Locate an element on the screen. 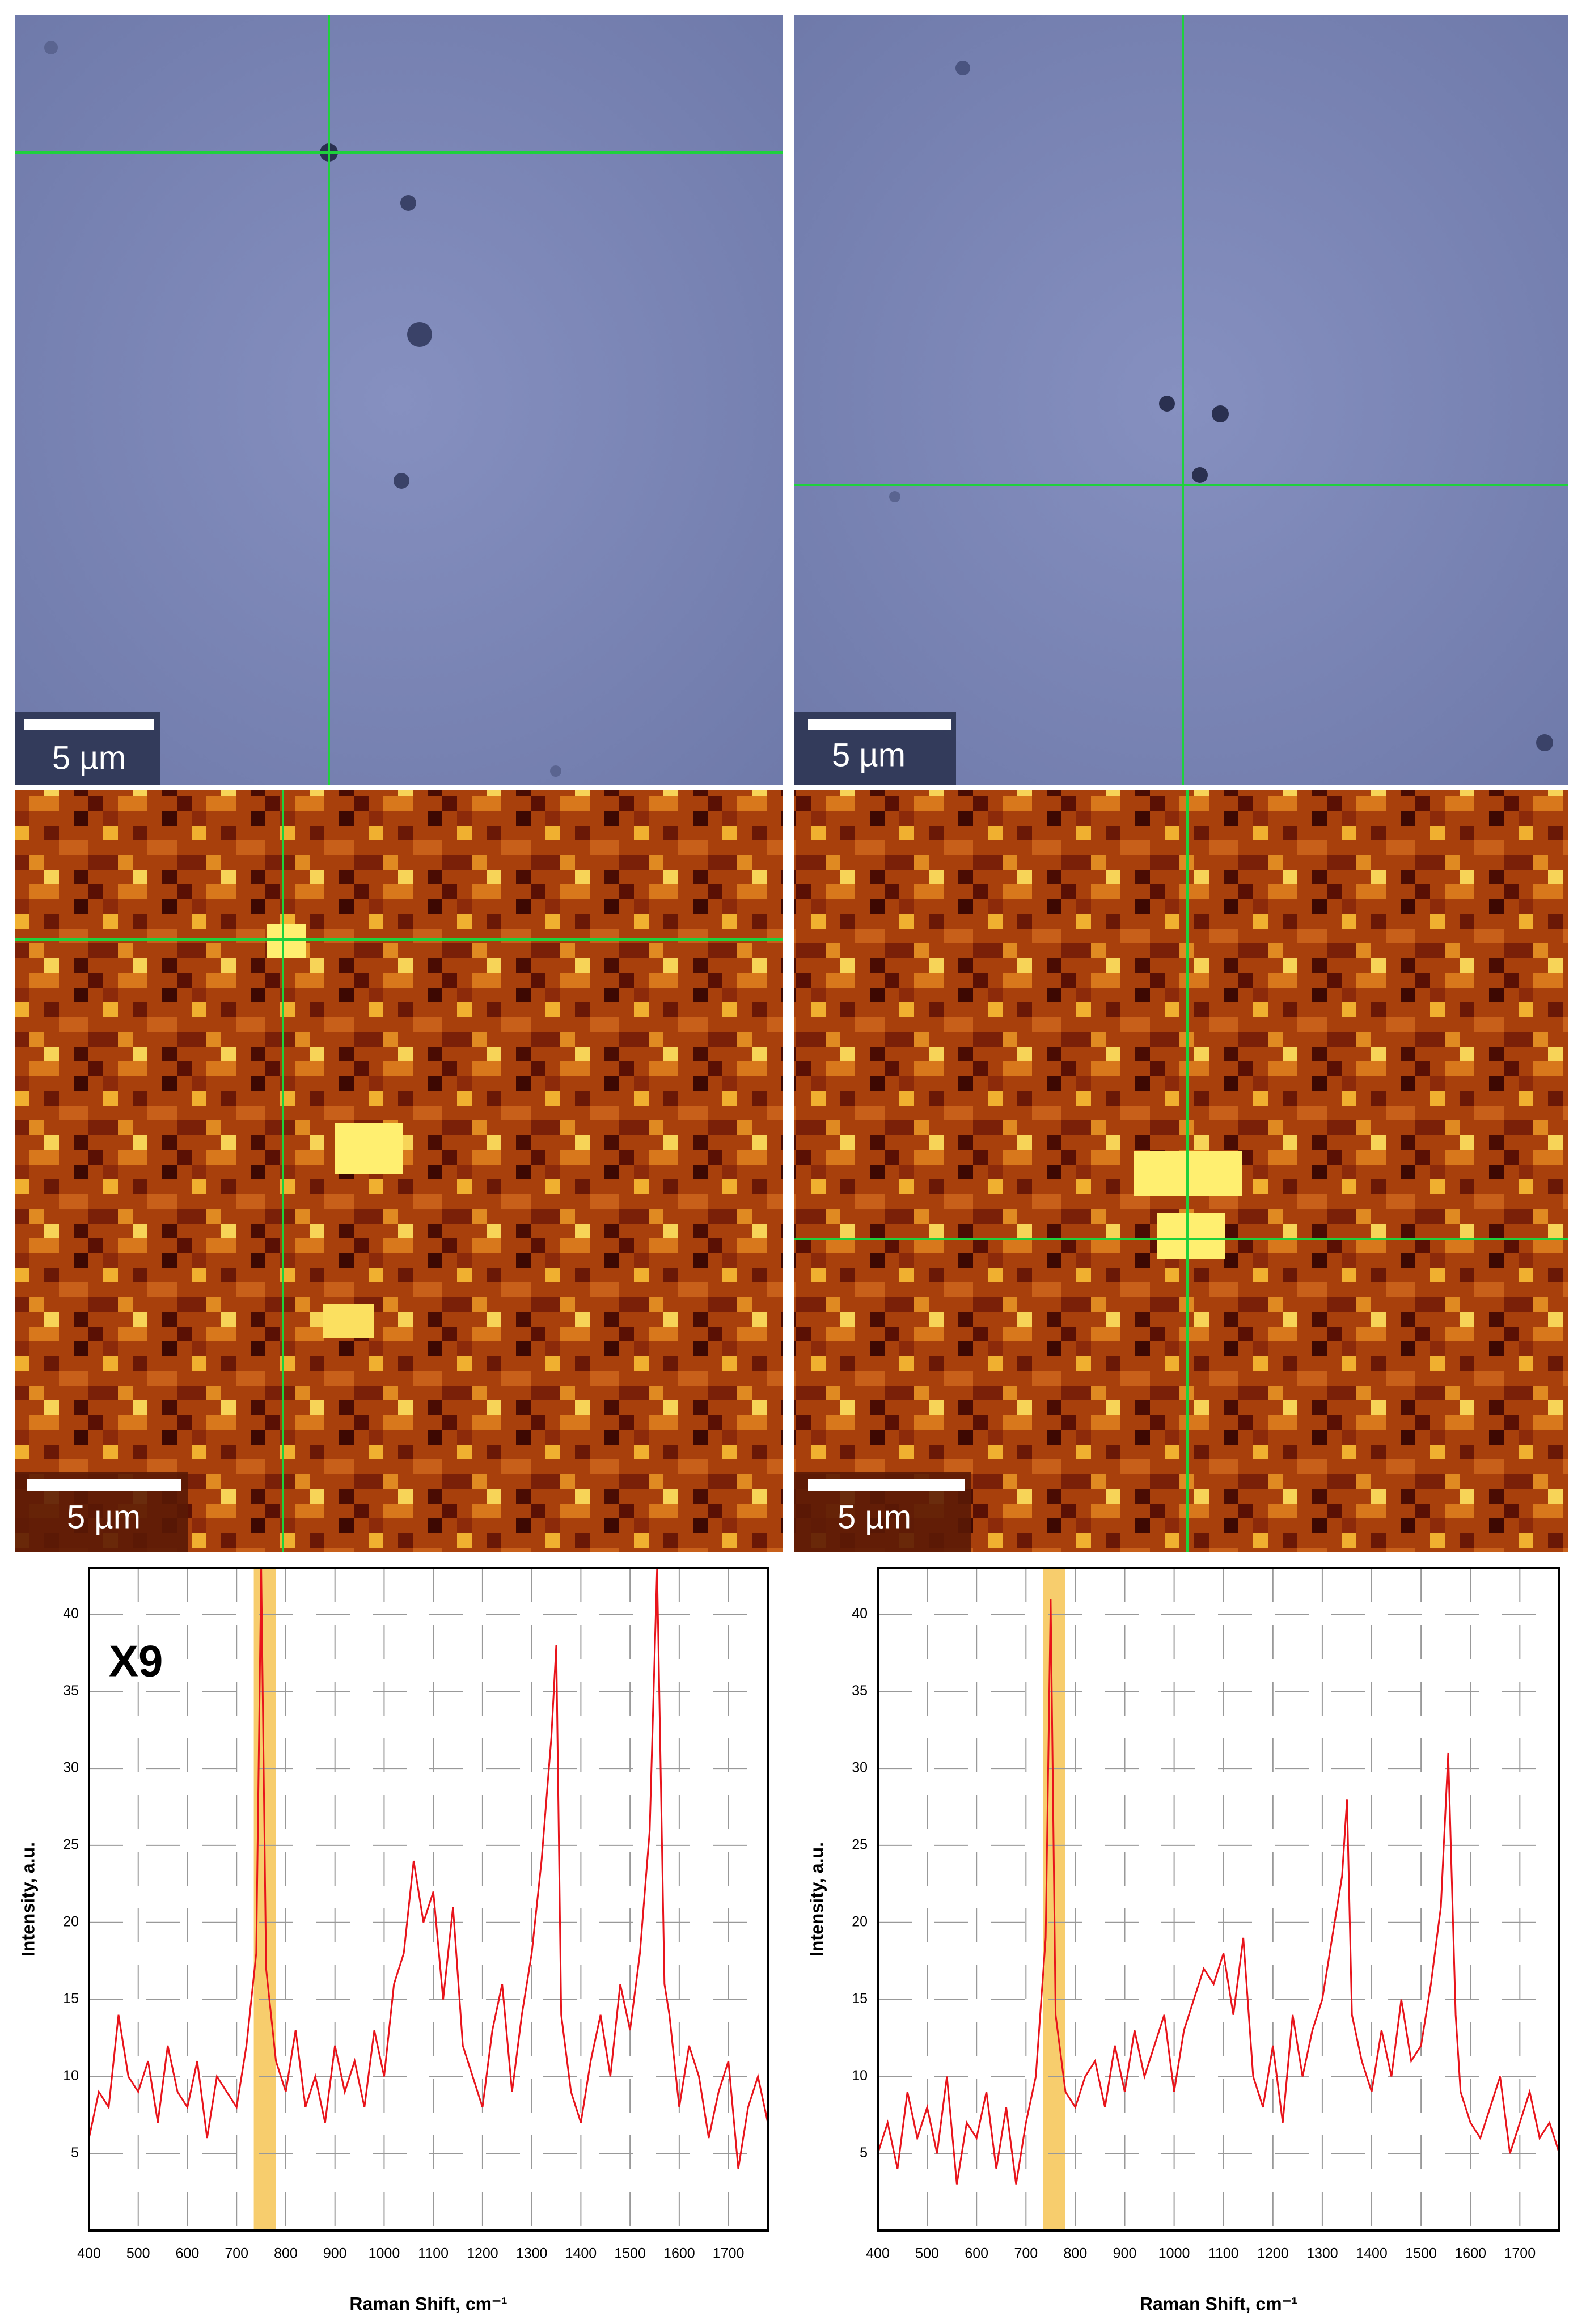  spectrum-line is located at coordinates (1219, 1892).